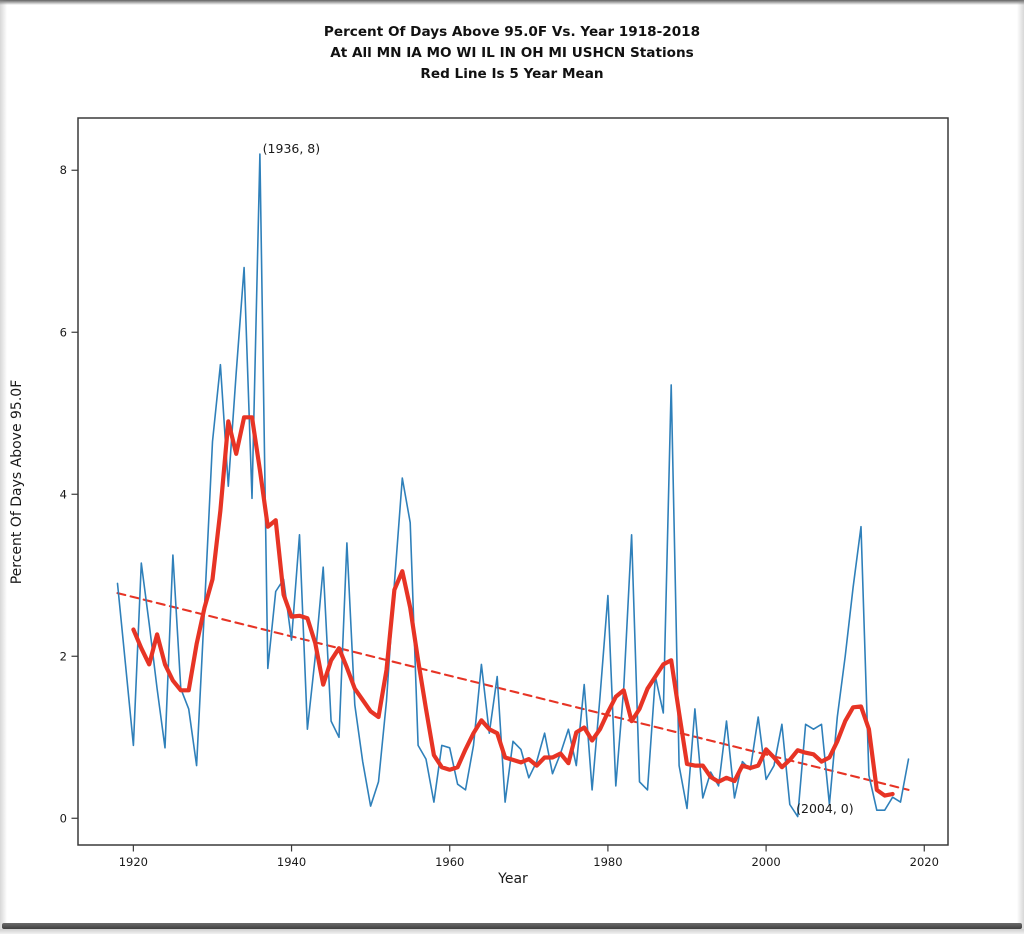 Image resolution: width=1024 pixels, height=934 pixels. Describe the element at coordinates (63, 494) in the screenshot. I see `y-tick-label: 4` at that location.